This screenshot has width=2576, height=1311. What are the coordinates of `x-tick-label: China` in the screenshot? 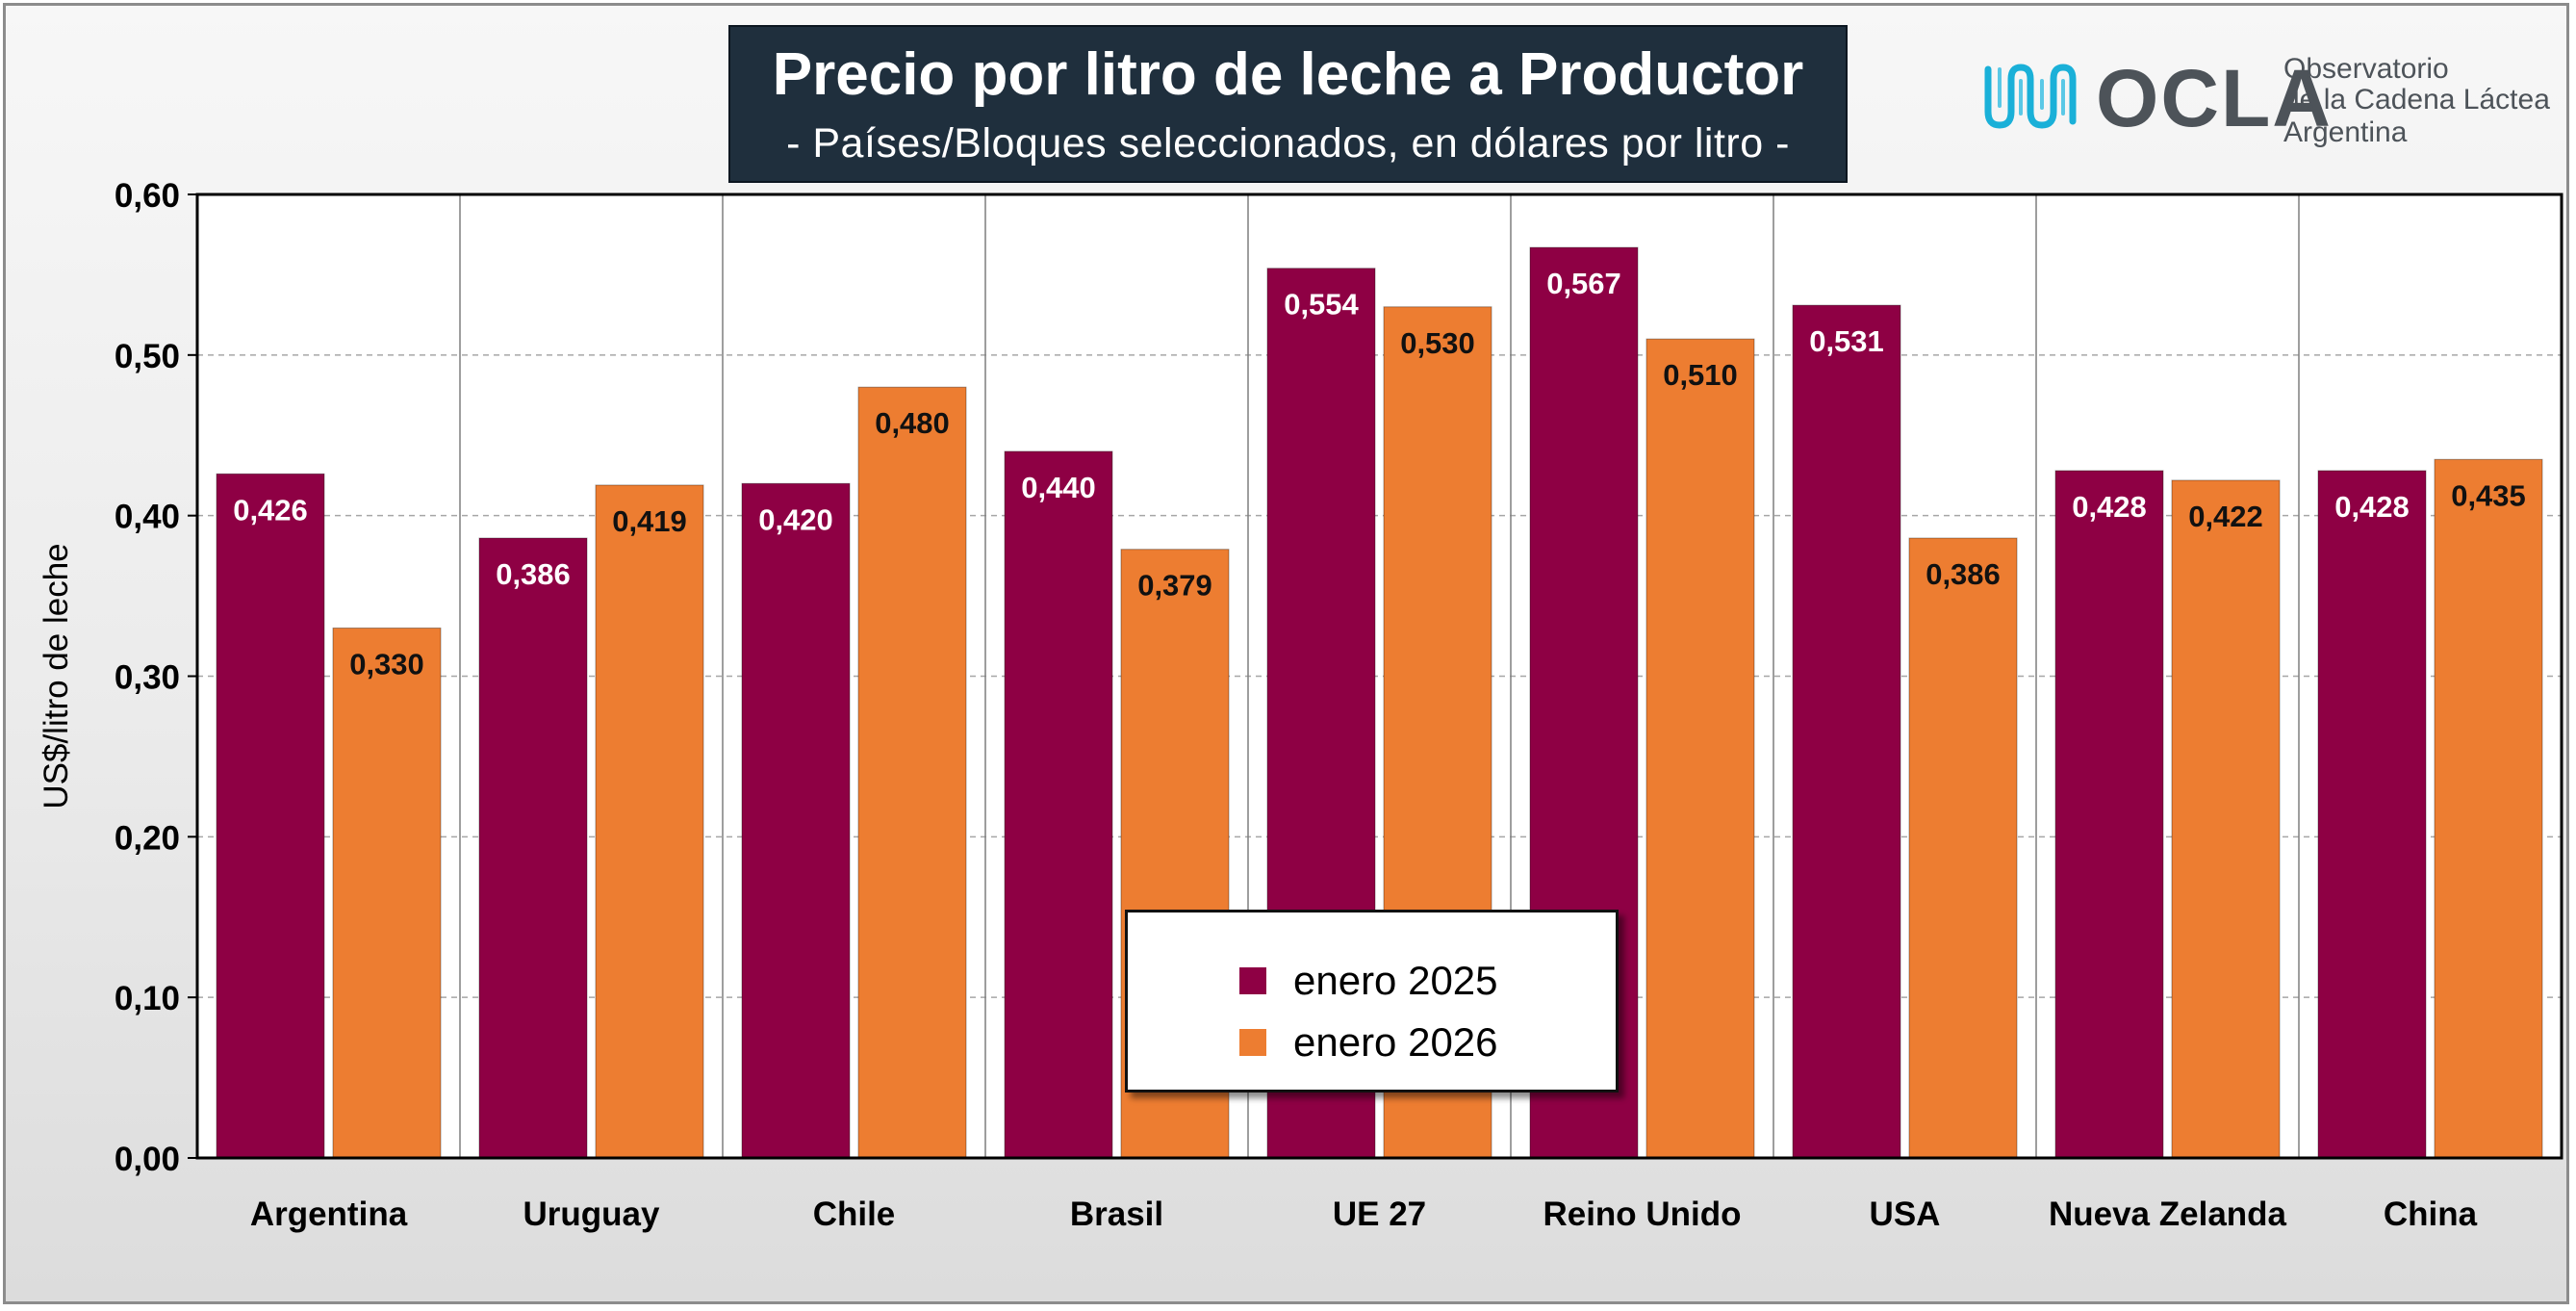 It's located at (2431, 1214).